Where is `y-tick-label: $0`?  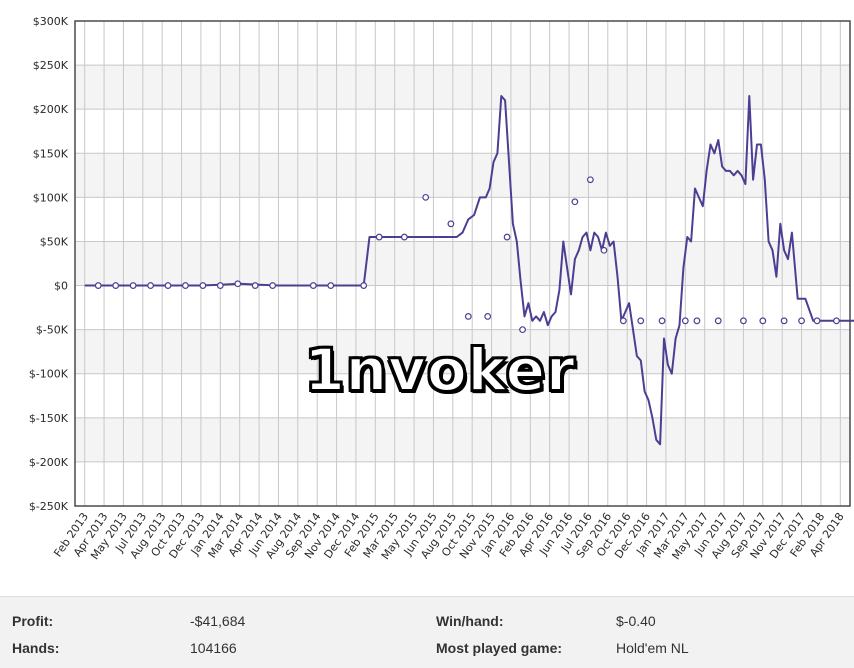 y-tick-label: $0 is located at coordinates (61, 286).